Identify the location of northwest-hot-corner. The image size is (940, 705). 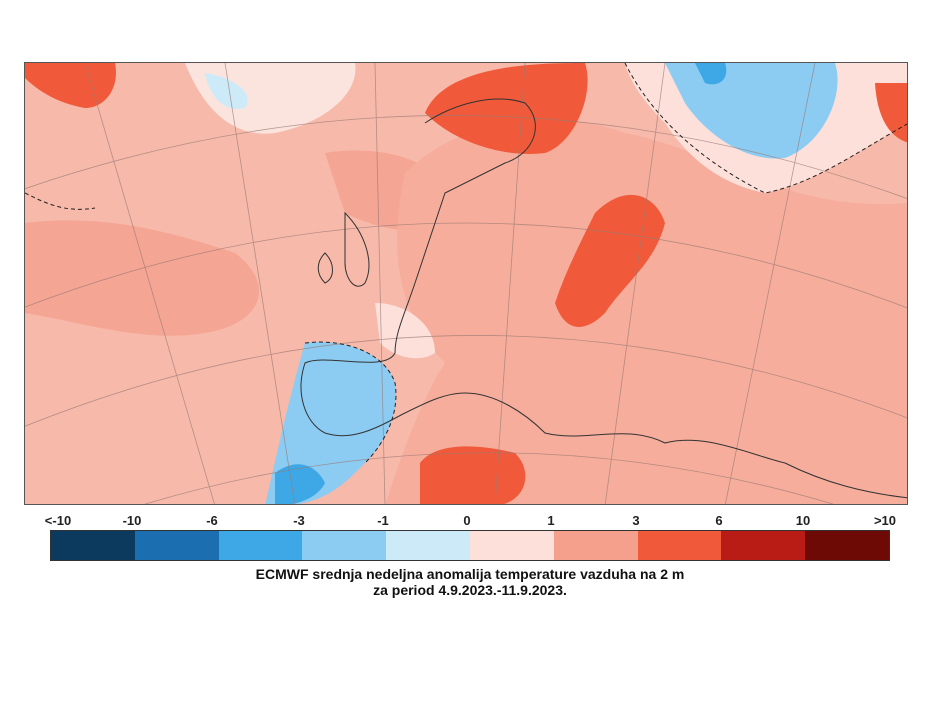
(70, 85).